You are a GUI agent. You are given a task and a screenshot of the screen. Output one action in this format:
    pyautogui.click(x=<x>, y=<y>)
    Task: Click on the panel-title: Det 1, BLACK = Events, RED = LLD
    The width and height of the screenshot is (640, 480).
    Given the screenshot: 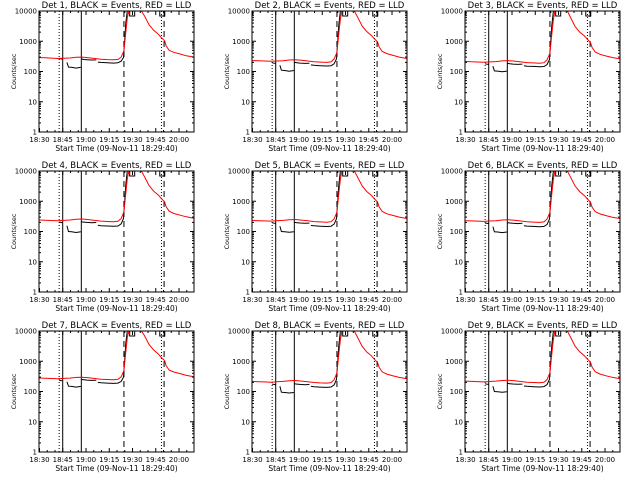 What is the action you would take?
    pyautogui.click(x=117, y=6)
    